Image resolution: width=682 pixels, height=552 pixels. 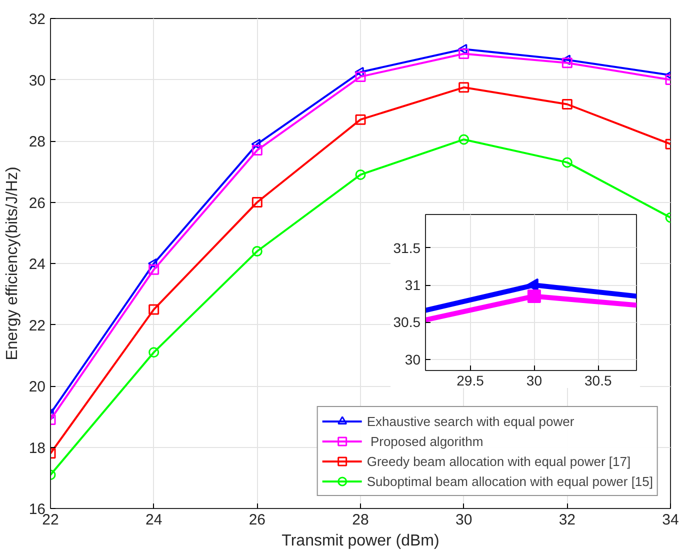 What do you see at coordinates (509, 481) in the screenshot?
I see `legend-label: Suboptimal beam allocation with equal power [15]` at bounding box center [509, 481].